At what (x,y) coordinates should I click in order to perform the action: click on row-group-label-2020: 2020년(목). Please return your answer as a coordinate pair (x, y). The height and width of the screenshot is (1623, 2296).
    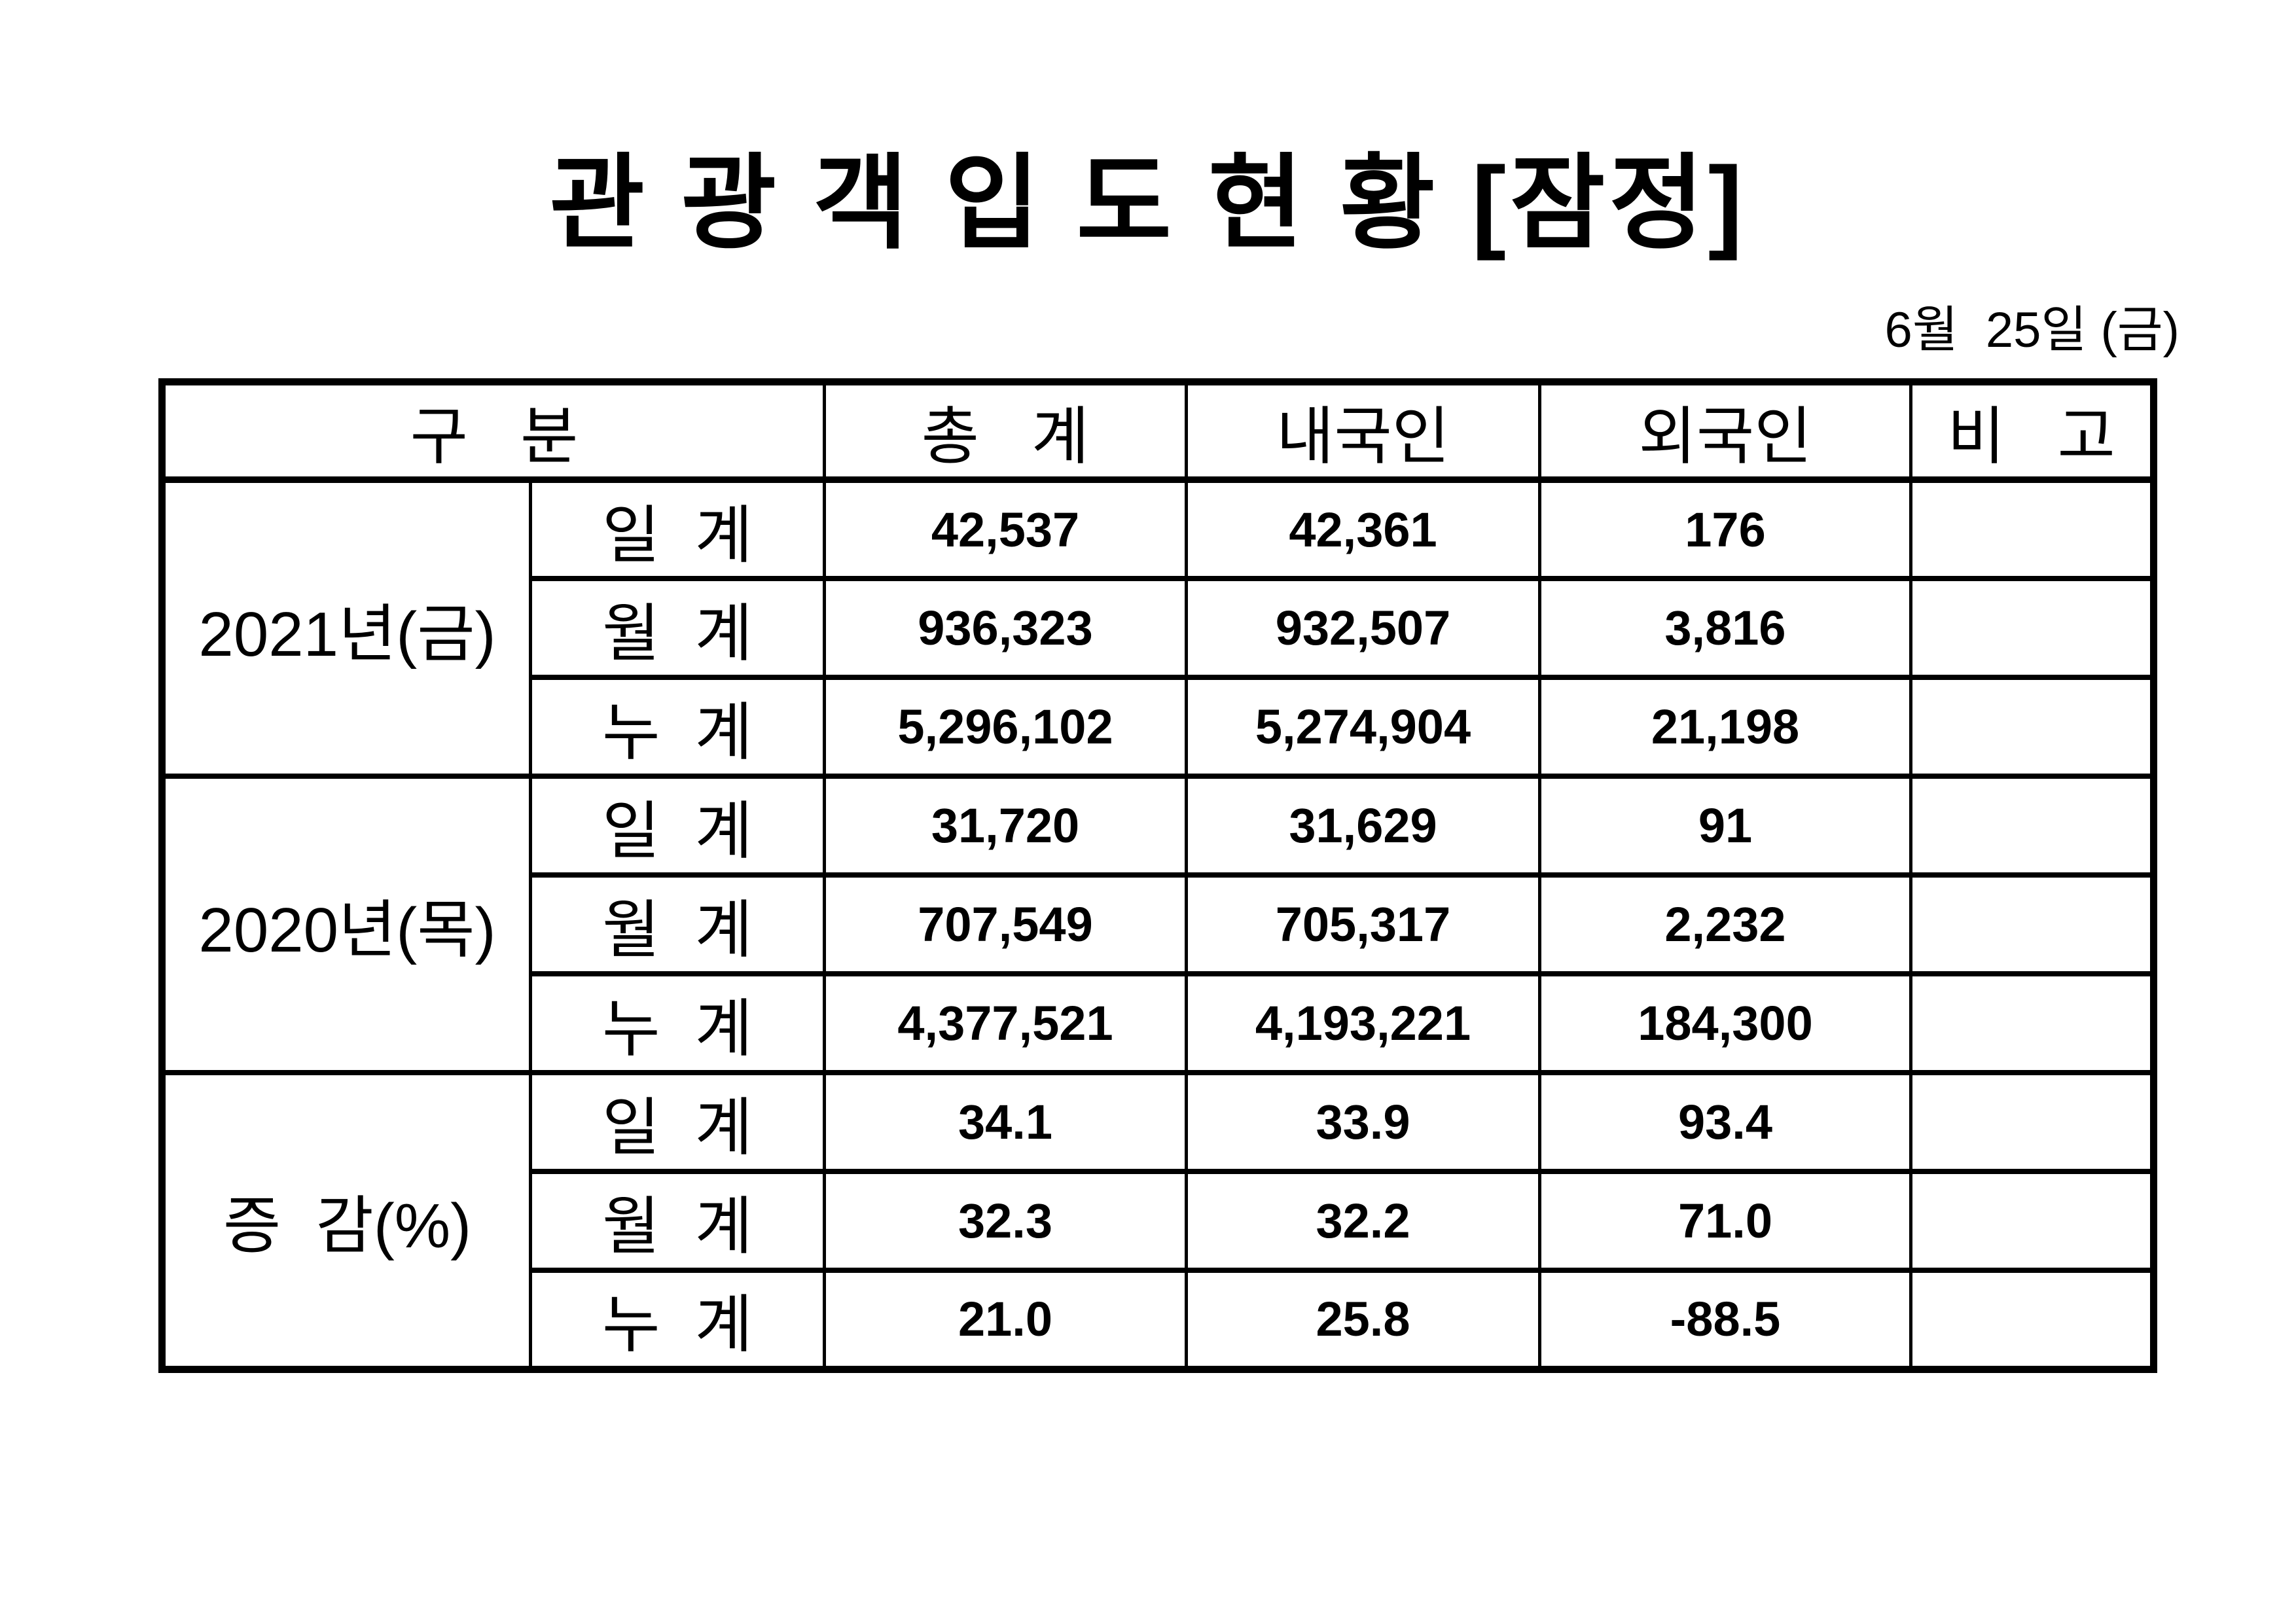
    Looking at the image, I should click on (346, 925).